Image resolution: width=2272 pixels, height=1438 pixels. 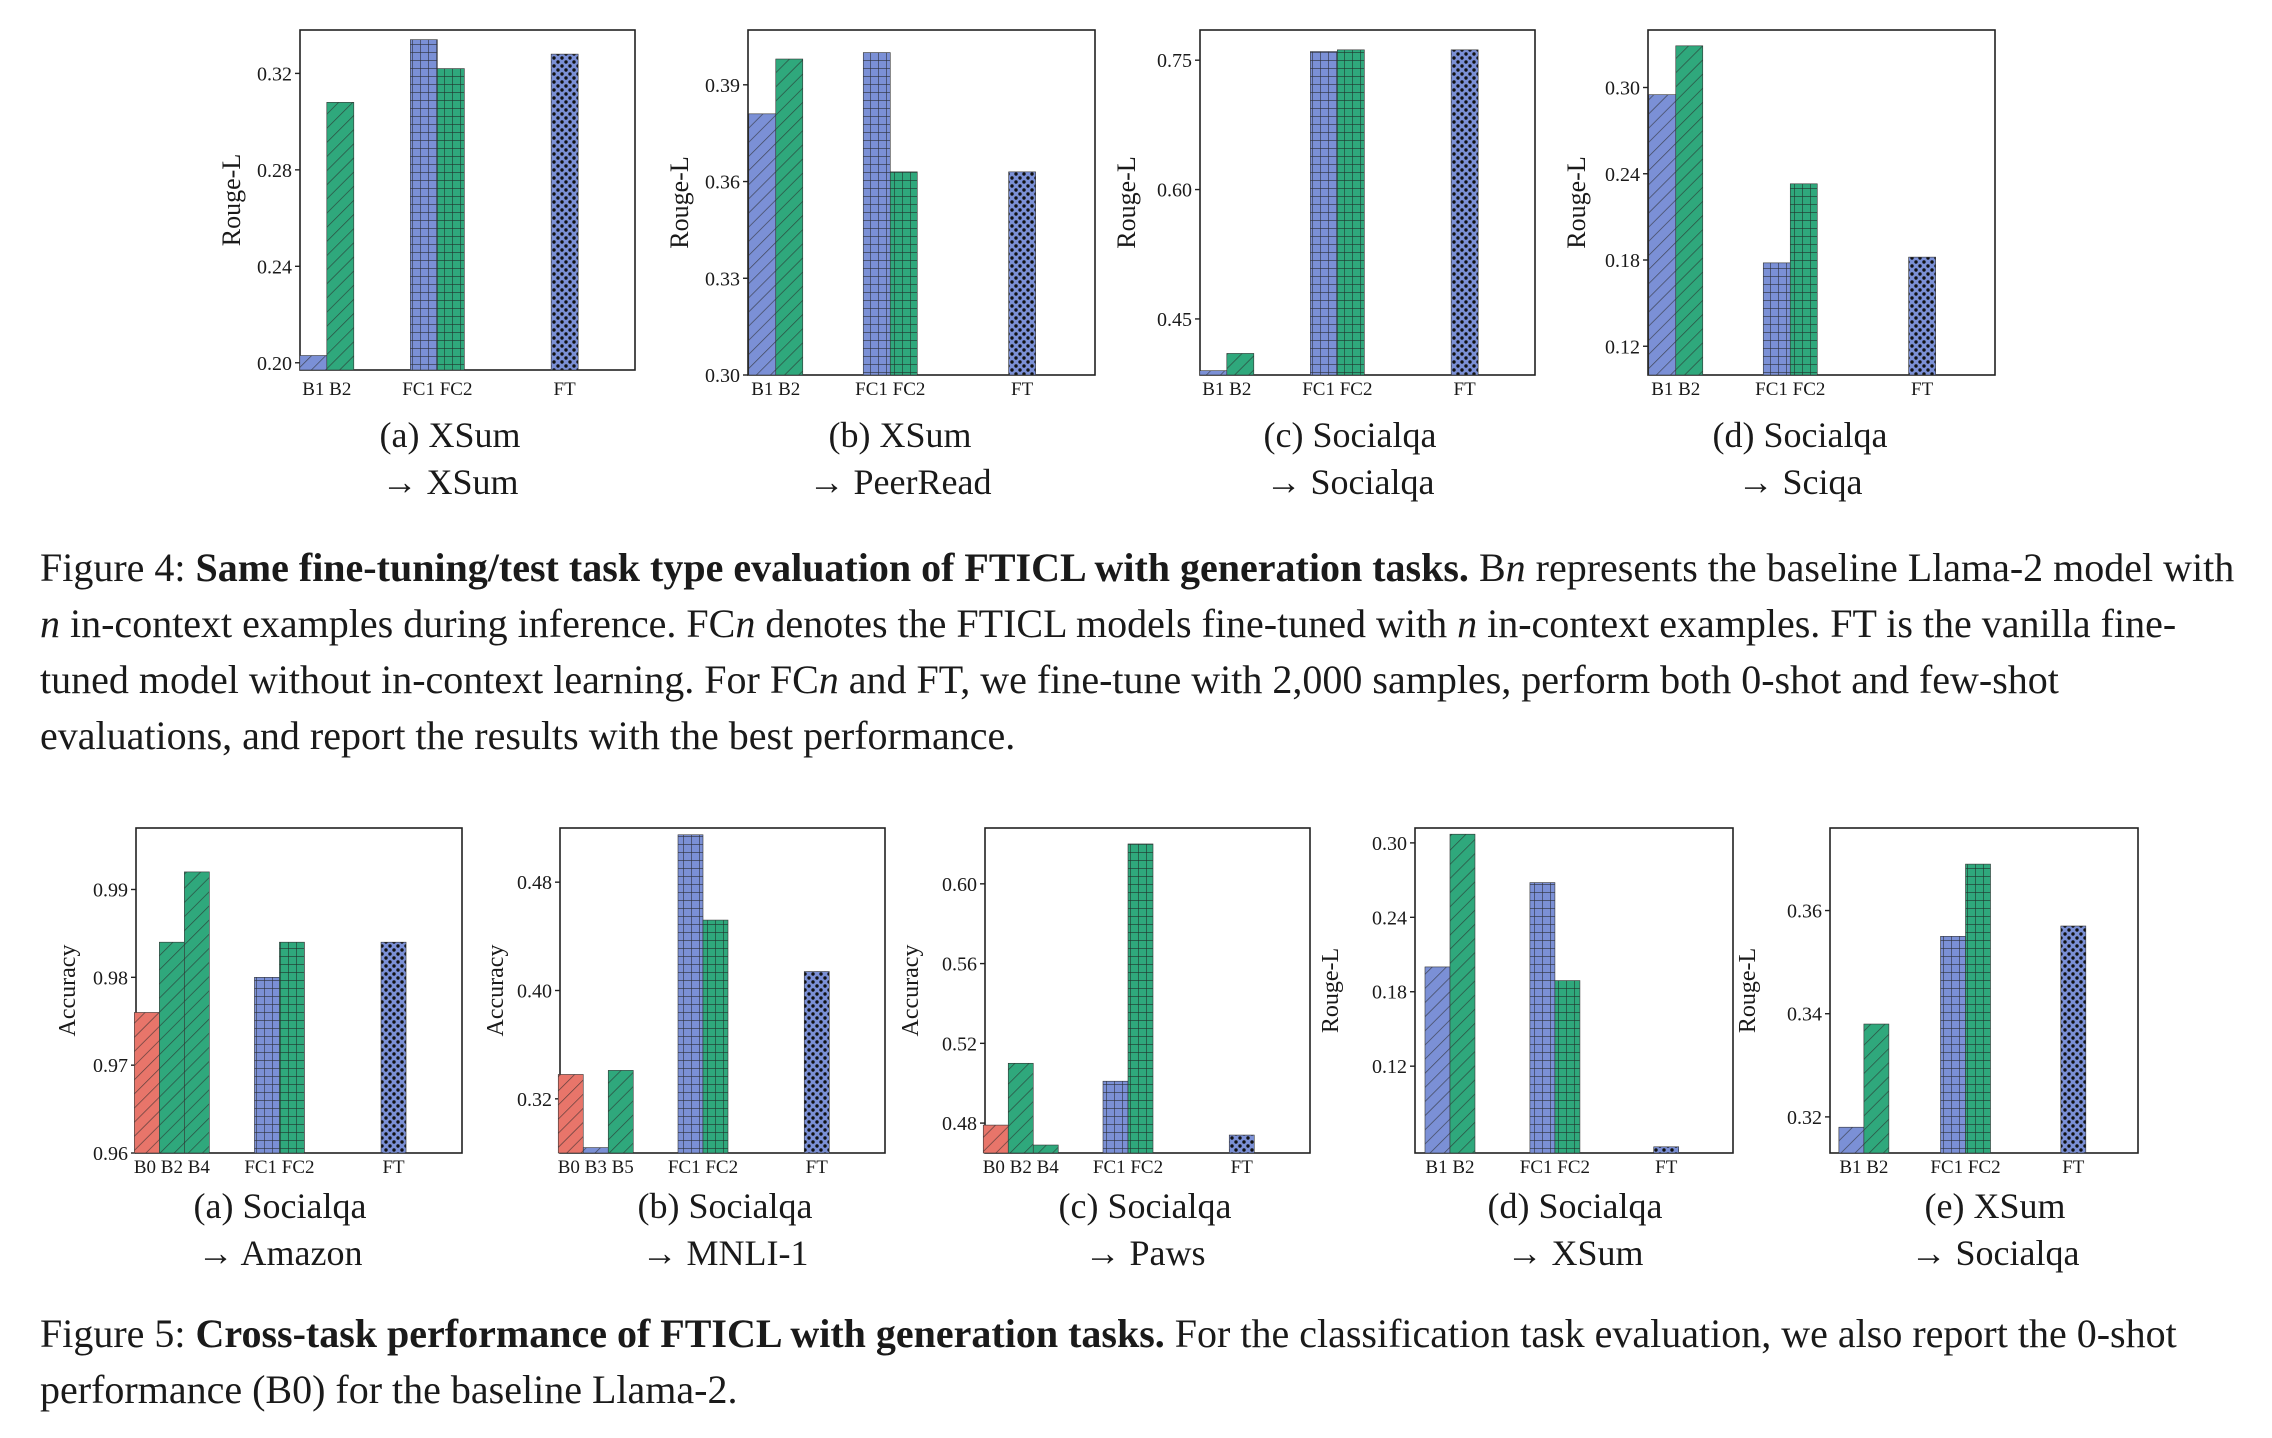 What do you see at coordinates (900, 435) in the screenshot?
I see `subcaption-line-1: (b) XSum` at bounding box center [900, 435].